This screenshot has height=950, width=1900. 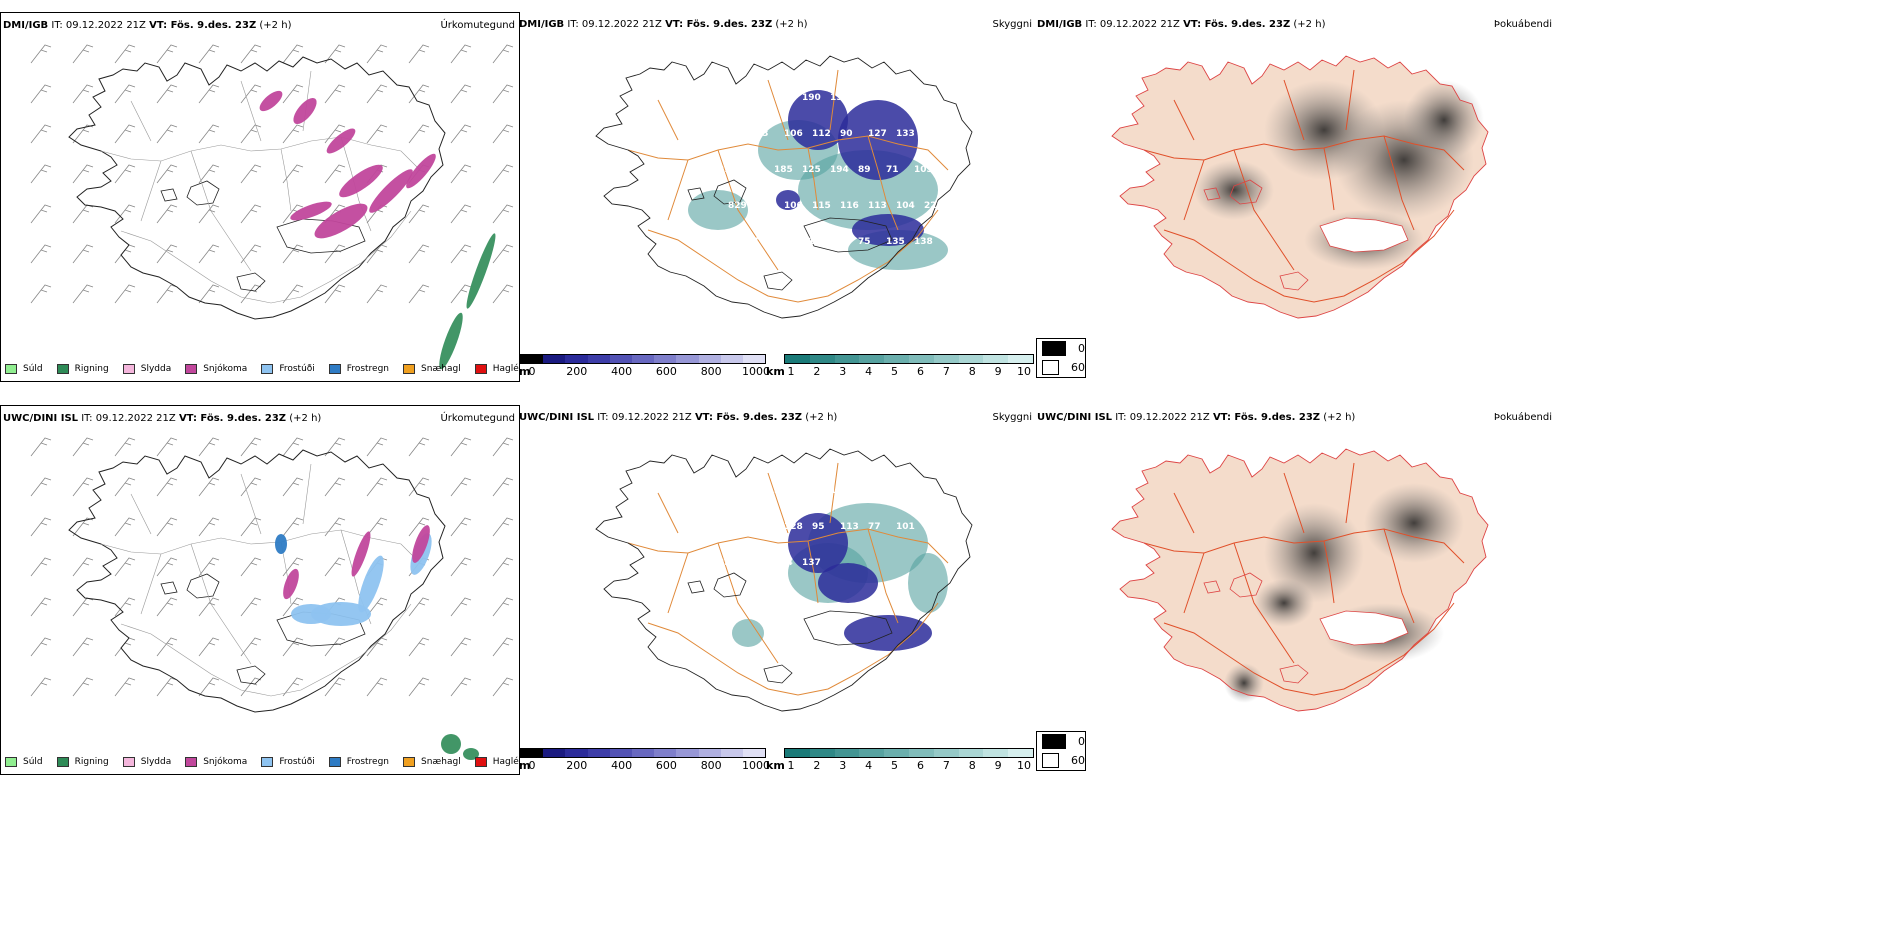 What do you see at coordinates (811, 491) in the screenshot?
I see `visibility-value: 231` at bounding box center [811, 491].